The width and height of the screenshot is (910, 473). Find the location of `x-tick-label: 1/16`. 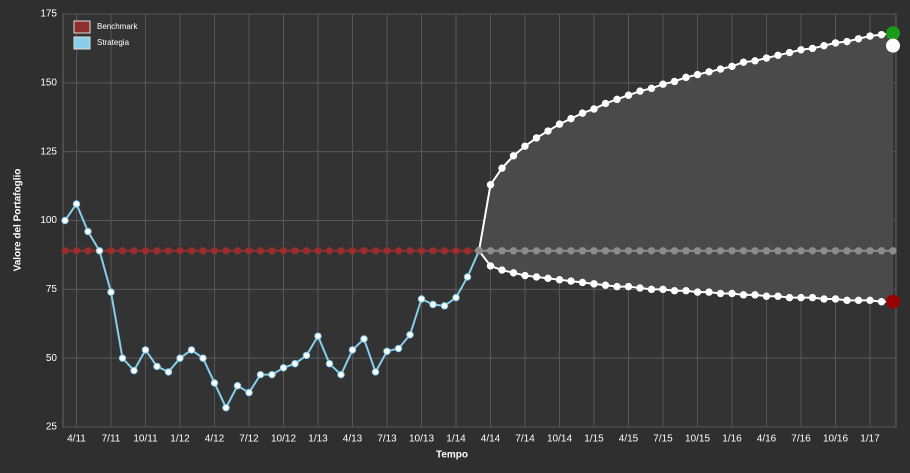

x-tick-label: 1/16 is located at coordinates (732, 439).